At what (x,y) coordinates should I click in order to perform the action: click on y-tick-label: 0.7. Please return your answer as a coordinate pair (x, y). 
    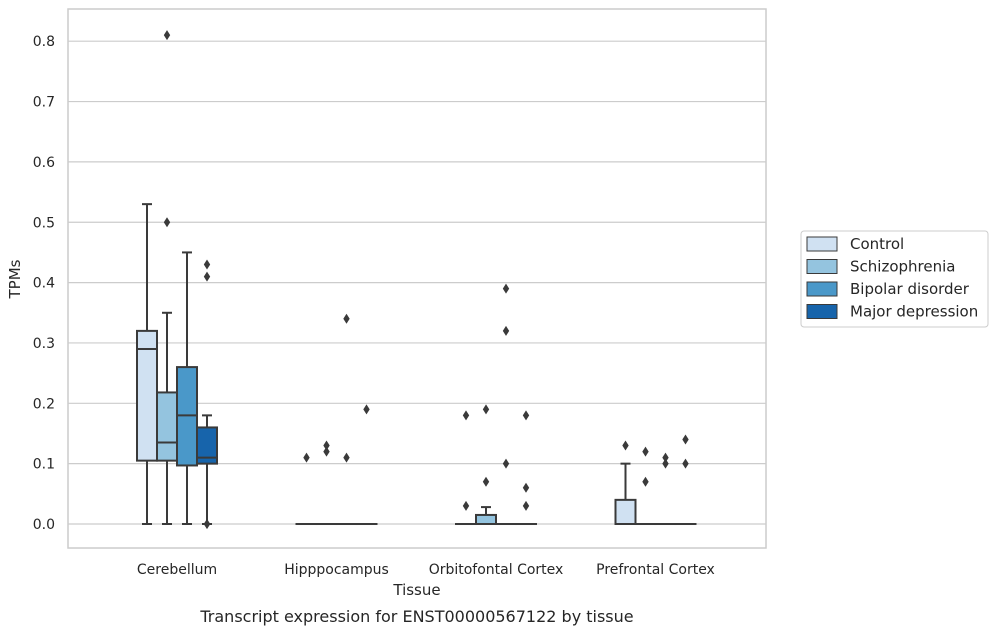
    Looking at the image, I should click on (44, 103).